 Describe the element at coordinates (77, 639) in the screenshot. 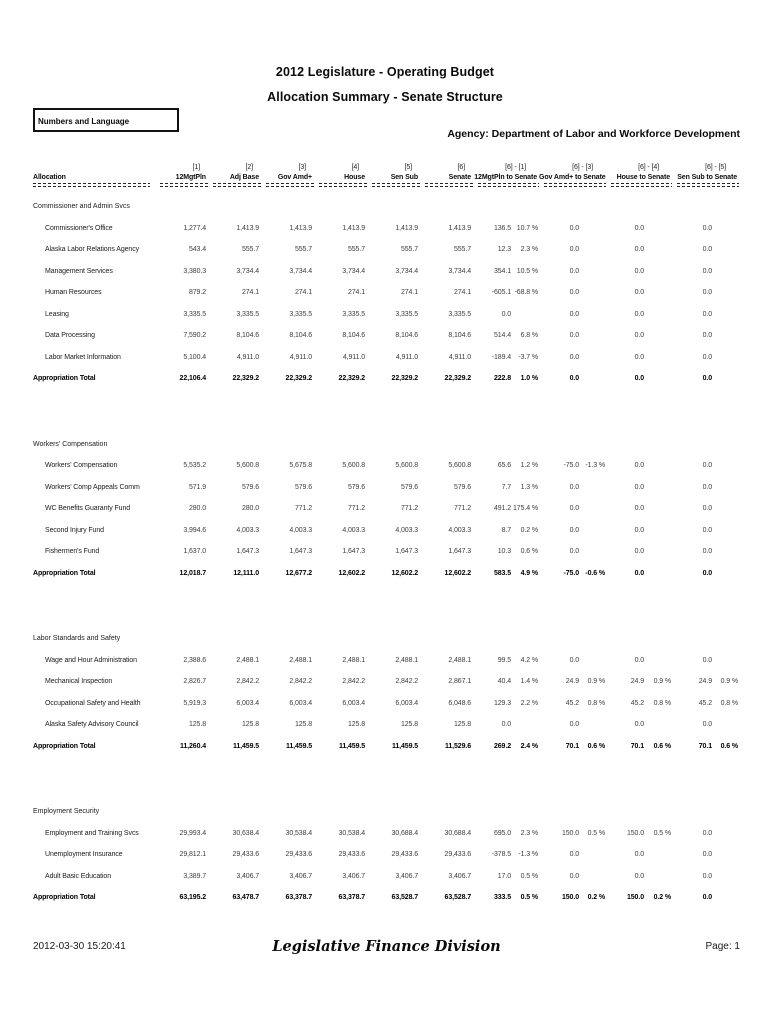

I see `section-header: Labor Standards and Safety` at that location.